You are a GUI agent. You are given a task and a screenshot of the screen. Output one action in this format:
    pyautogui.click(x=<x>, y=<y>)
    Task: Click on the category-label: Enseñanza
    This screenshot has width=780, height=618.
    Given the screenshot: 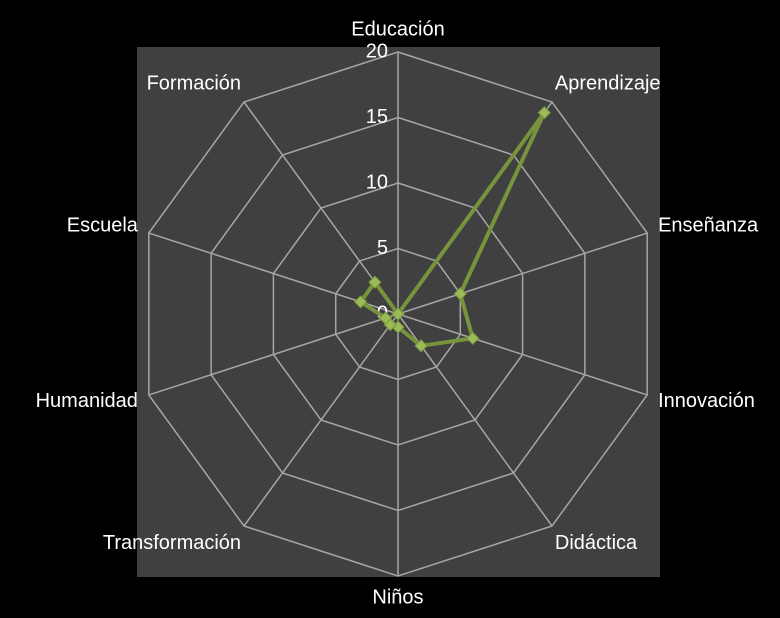 What is the action you would take?
    pyautogui.click(x=708, y=226)
    